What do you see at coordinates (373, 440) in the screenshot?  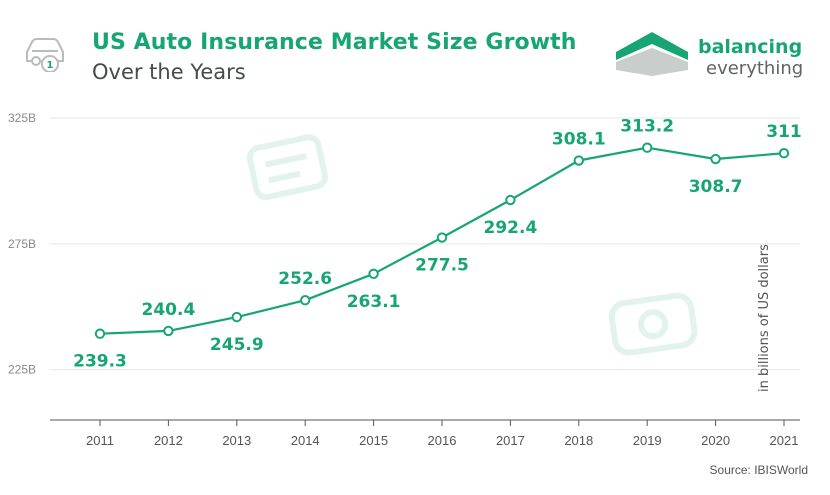 I see `x-tick-label: 2015` at bounding box center [373, 440].